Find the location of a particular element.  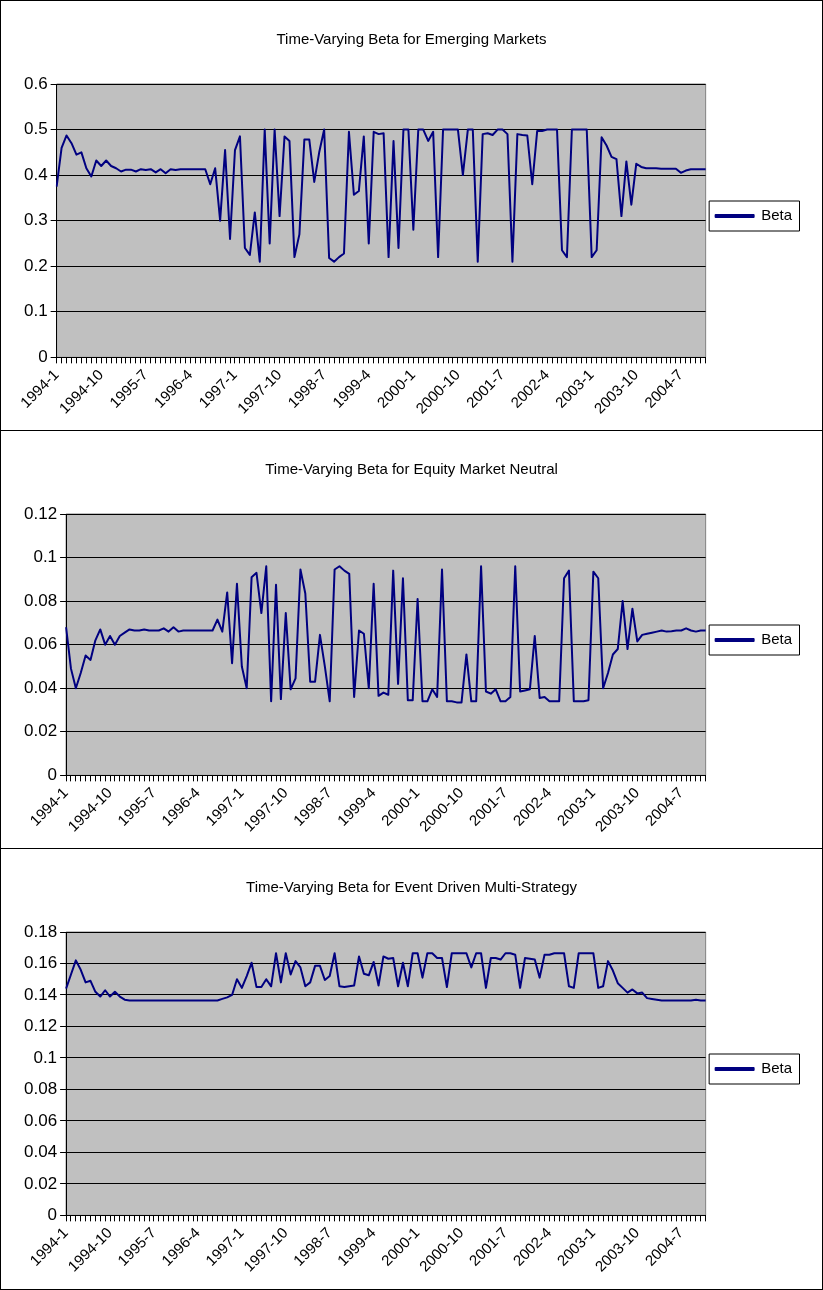

y-tick-label: 0.6 is located at coordinates (35, 83).